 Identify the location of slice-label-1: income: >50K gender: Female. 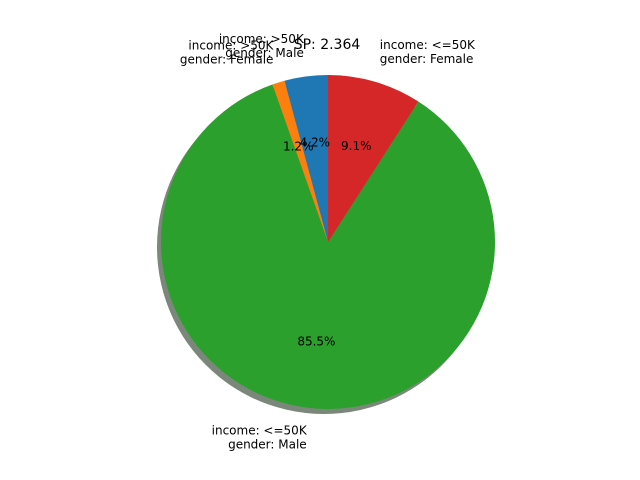
(227, 53).